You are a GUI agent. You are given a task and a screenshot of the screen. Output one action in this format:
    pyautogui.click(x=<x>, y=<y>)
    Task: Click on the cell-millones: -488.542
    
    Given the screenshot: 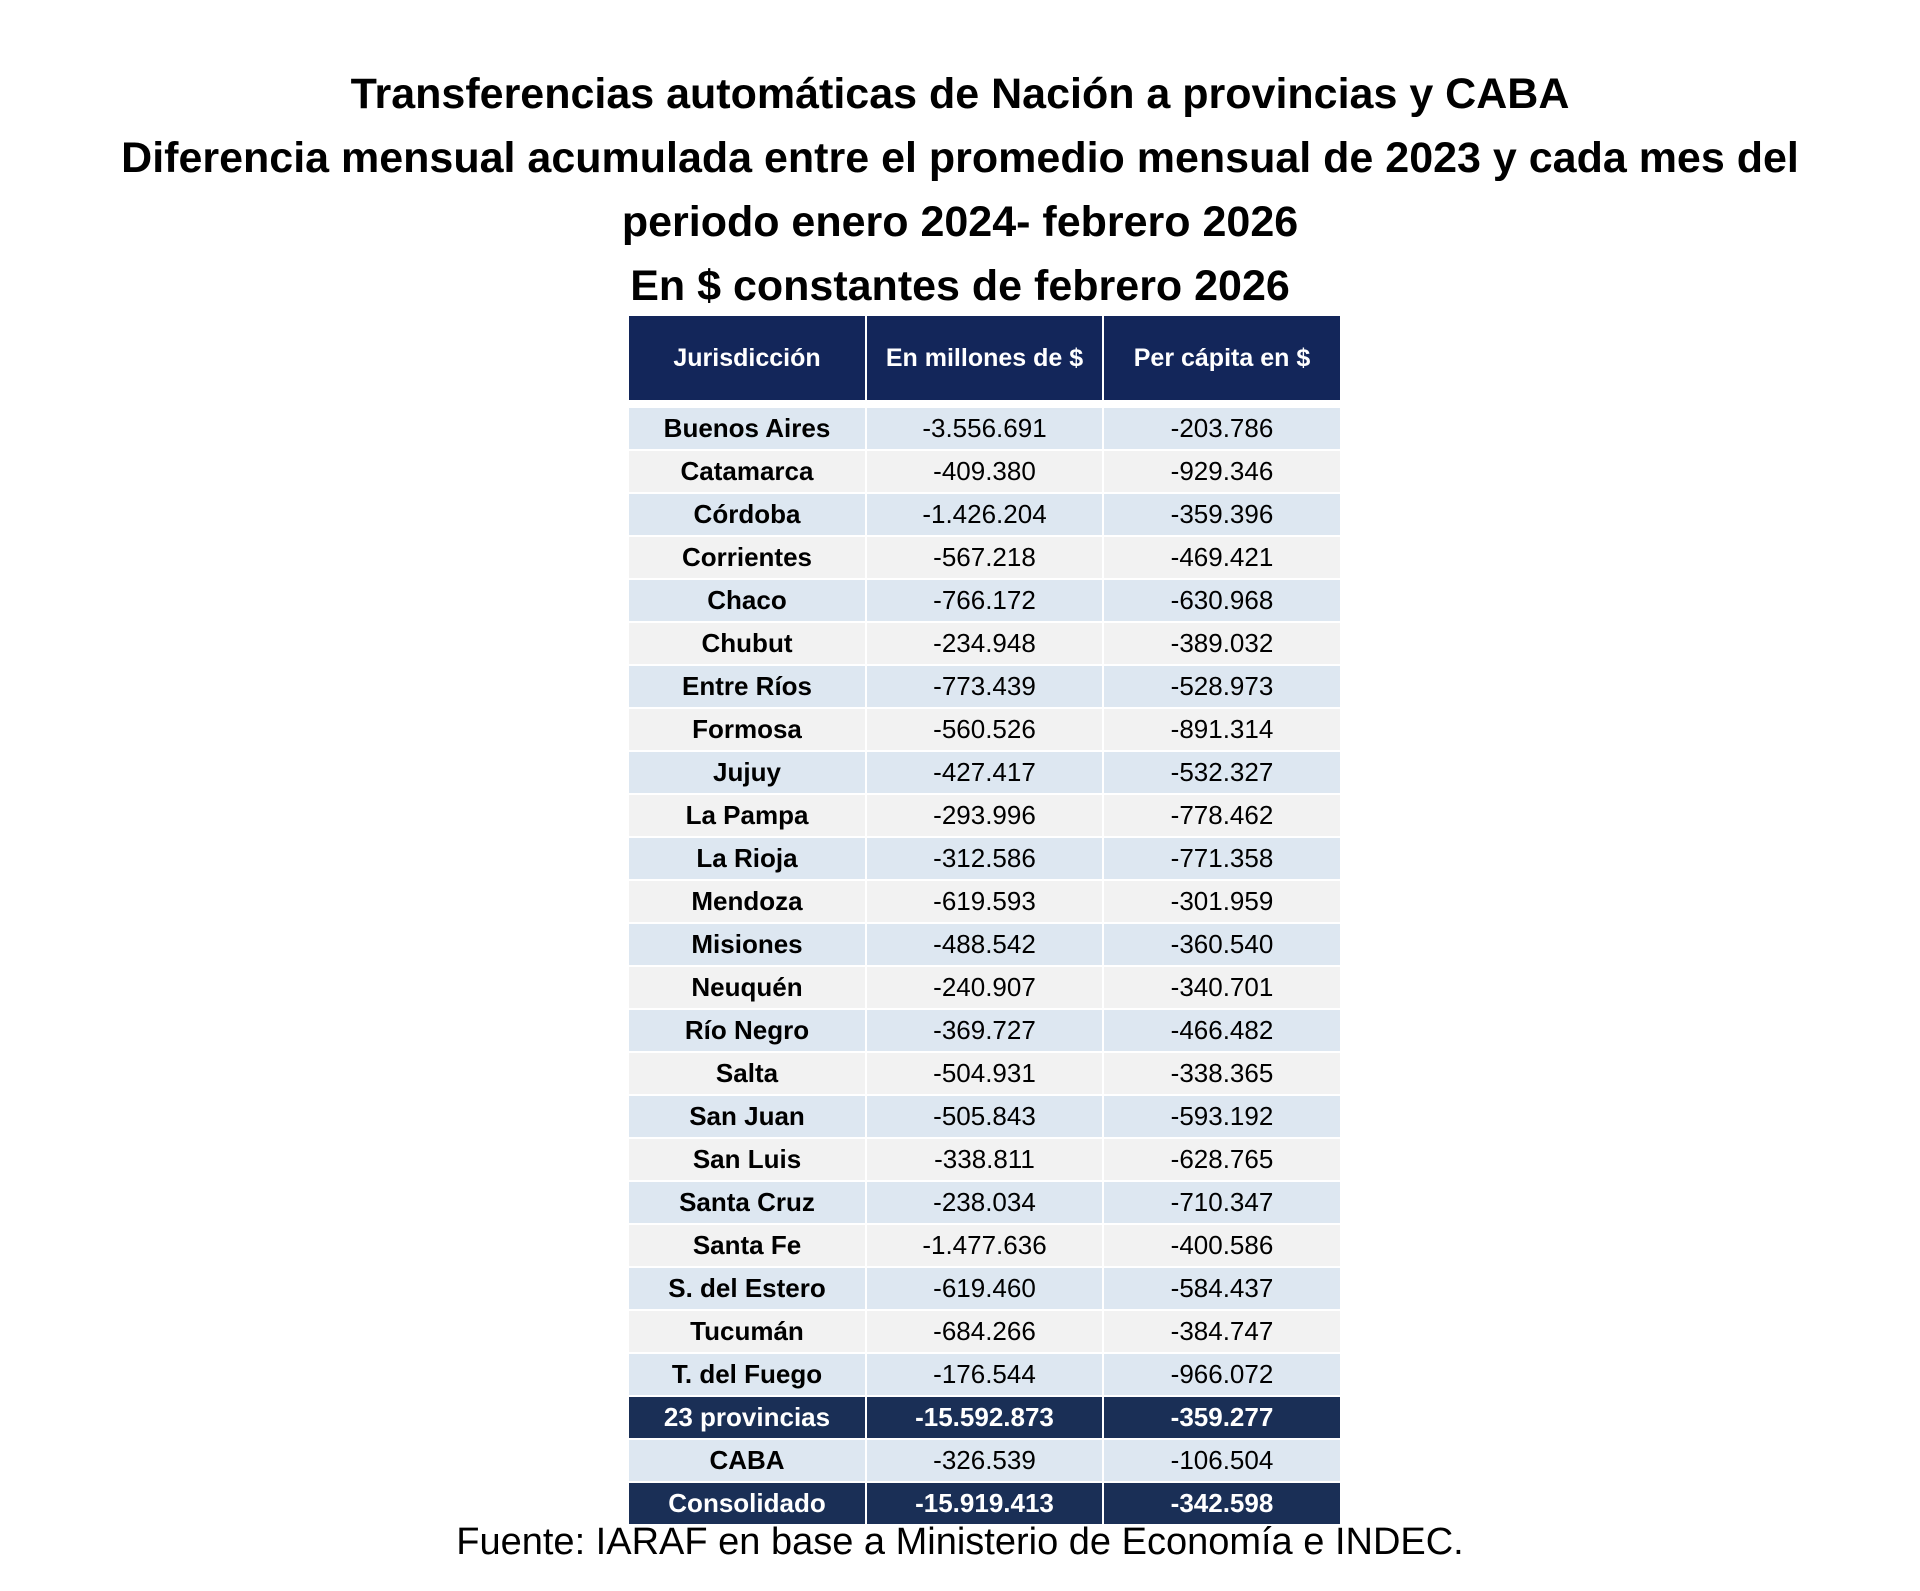 What is the action you would take?
    pyautogui.click(x=985, y=945)
    